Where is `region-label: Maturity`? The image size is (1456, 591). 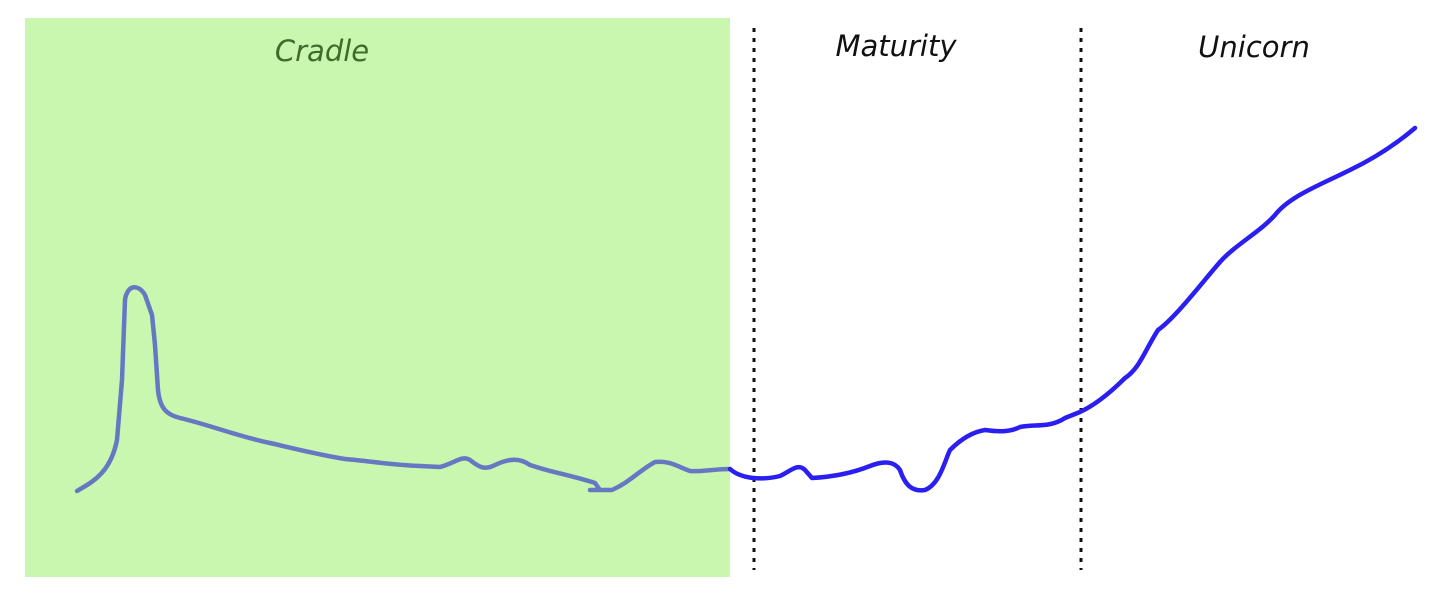 region-label: Maturity is located at coordinates (896, 46).